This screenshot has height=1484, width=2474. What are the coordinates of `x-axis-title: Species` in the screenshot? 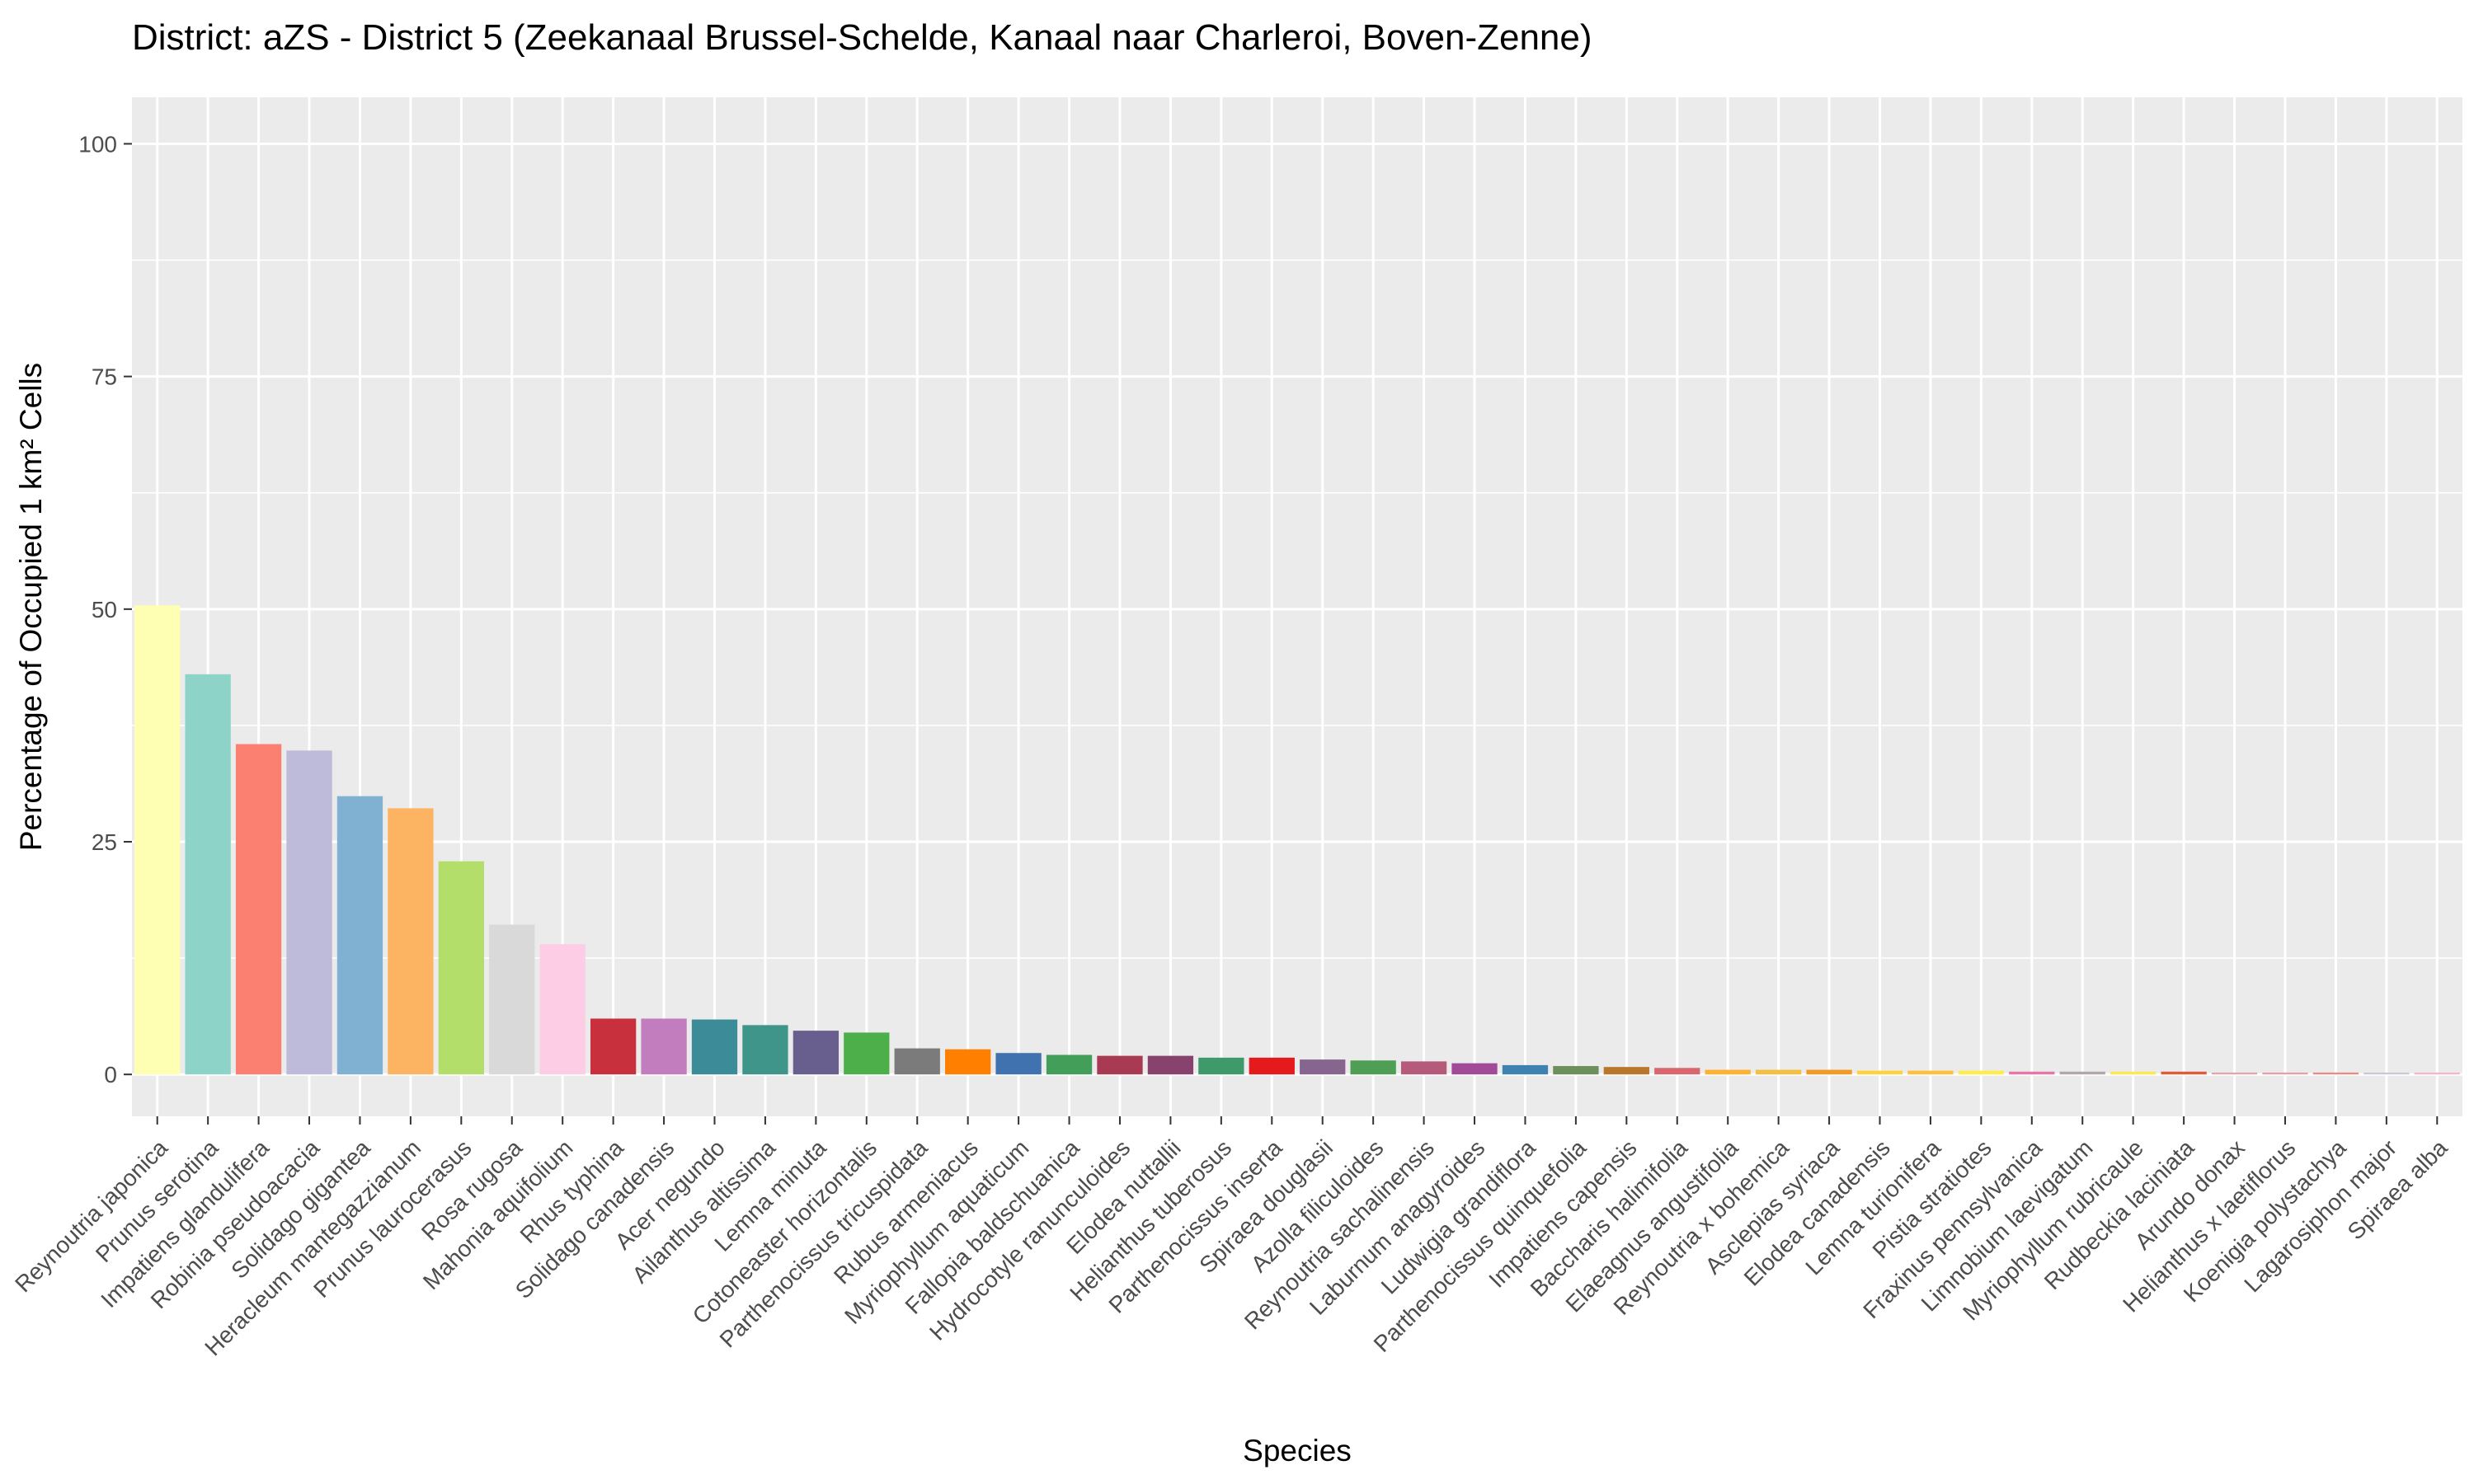 It's located at (1297, 1451).